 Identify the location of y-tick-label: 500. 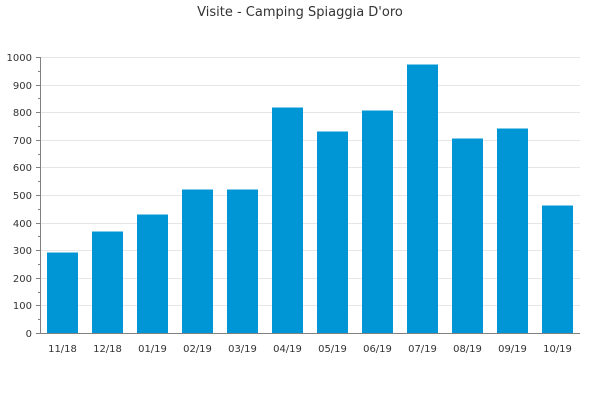
(22, 196).